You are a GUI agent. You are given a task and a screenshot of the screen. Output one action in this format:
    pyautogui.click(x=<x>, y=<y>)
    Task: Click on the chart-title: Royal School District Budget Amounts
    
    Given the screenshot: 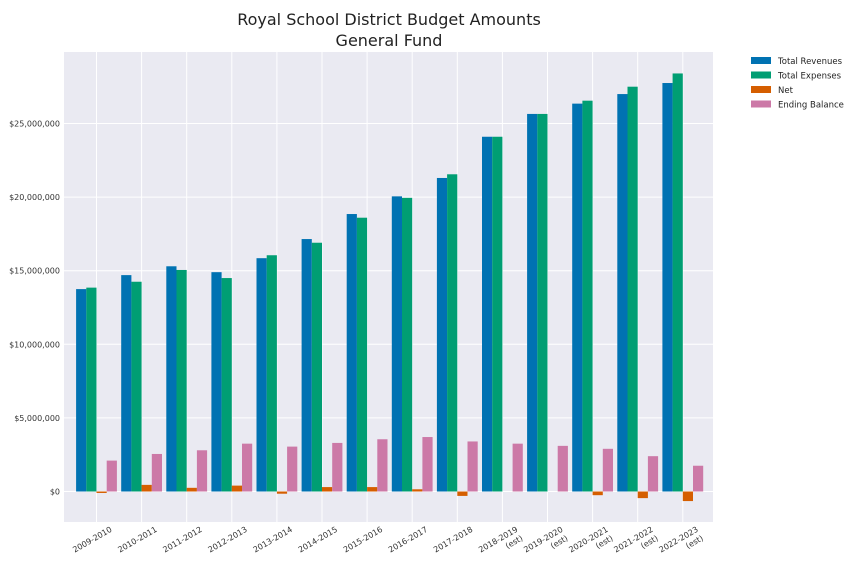 What is the action you would take?
    pyautogui.click(x=389, y=19)
    